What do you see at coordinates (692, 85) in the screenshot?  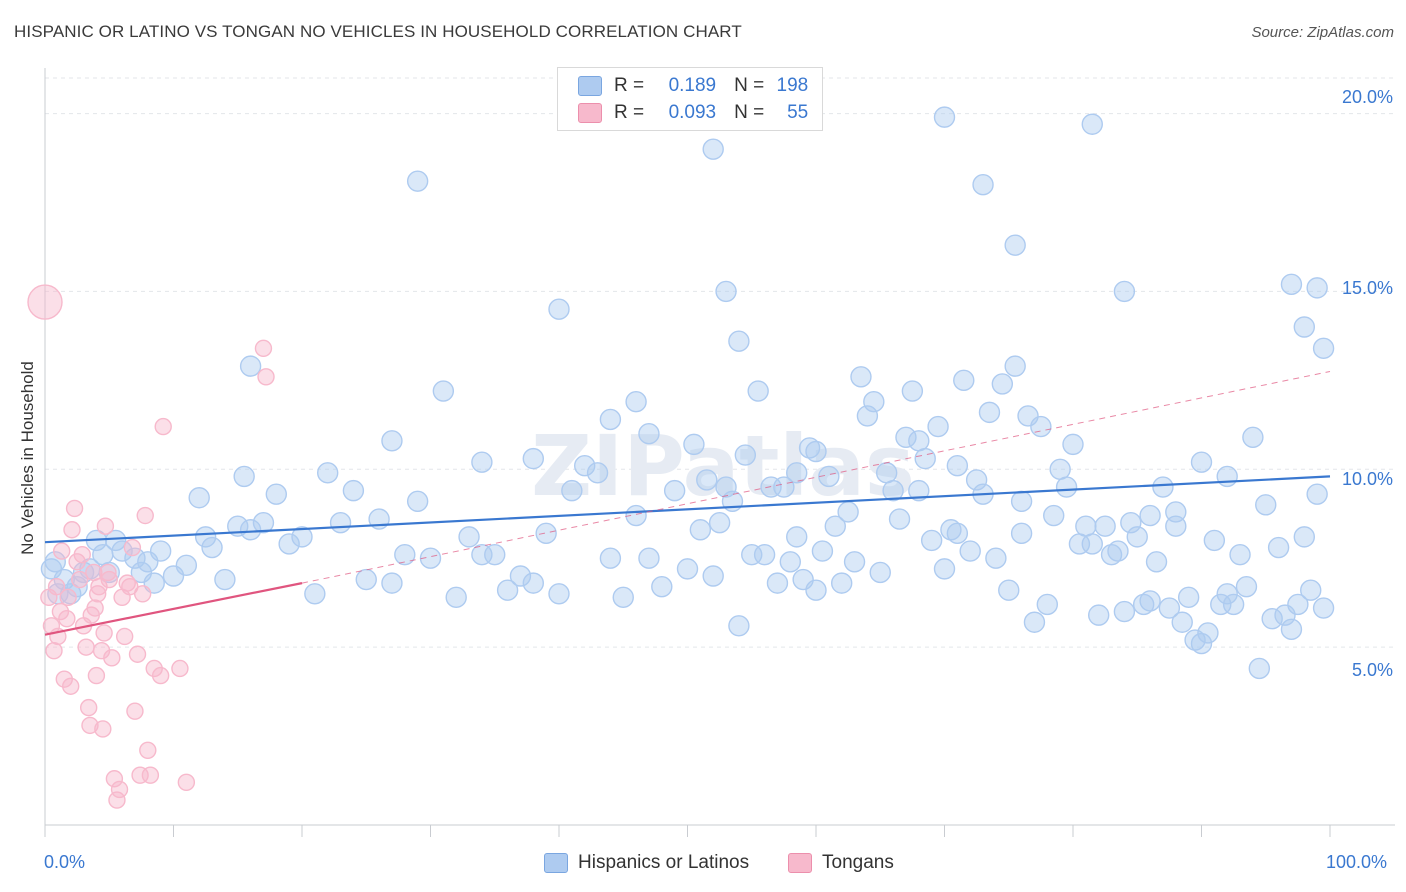 I see `legend-r-value: 0.189` at bounding box center [692, 85].